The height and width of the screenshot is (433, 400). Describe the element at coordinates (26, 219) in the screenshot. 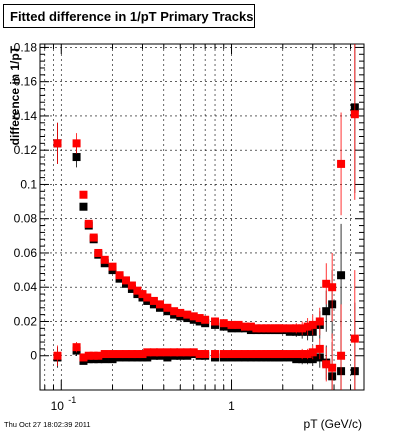

I see `y-tick-label: 0.08` at that location.